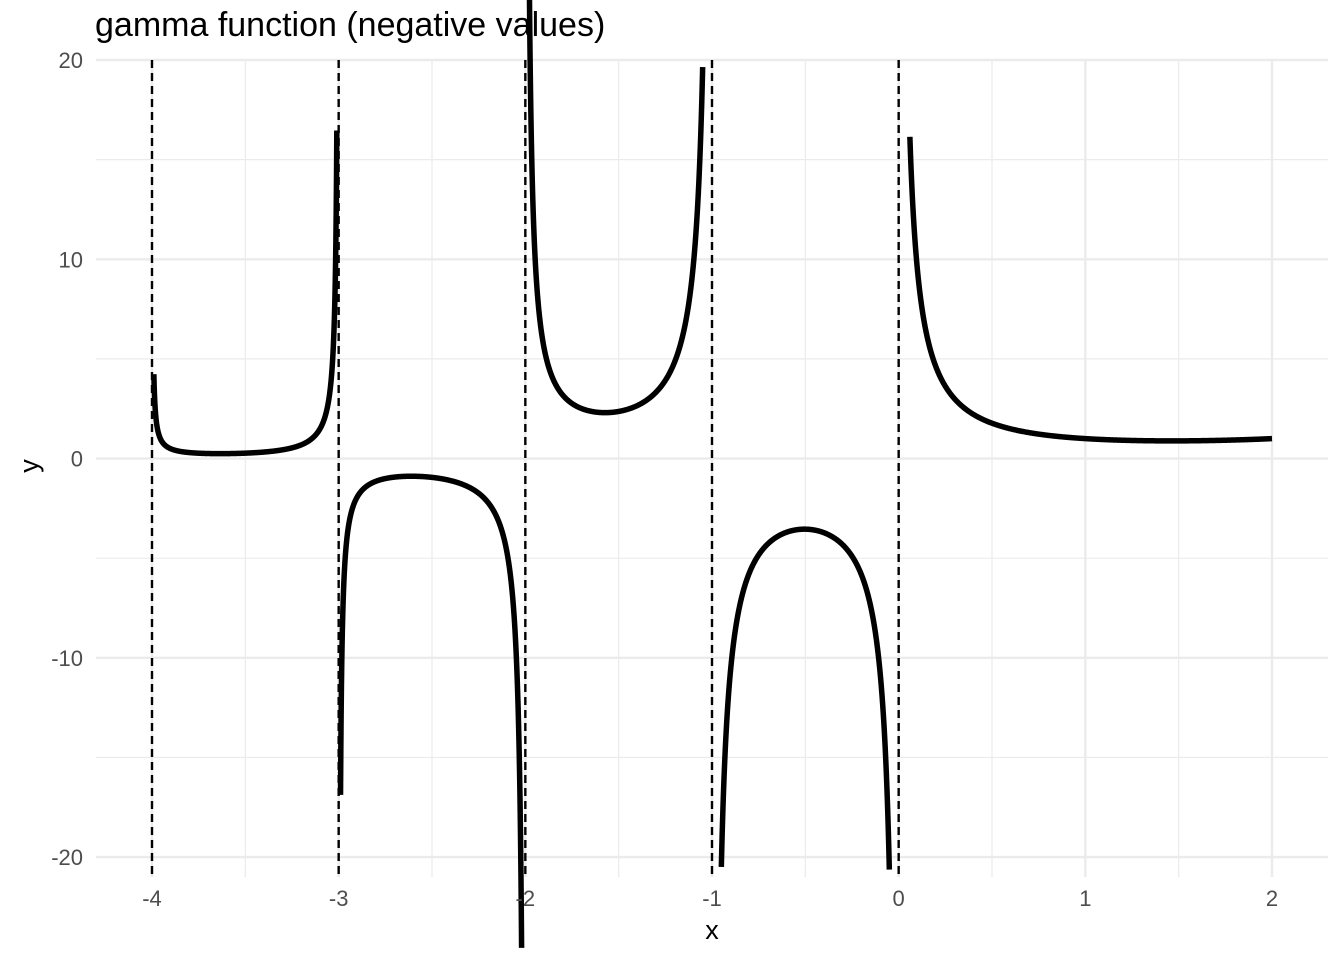 This screenshot has height=960, width=1344. I want to click on y-tick-label: 0, so click(77, 459).